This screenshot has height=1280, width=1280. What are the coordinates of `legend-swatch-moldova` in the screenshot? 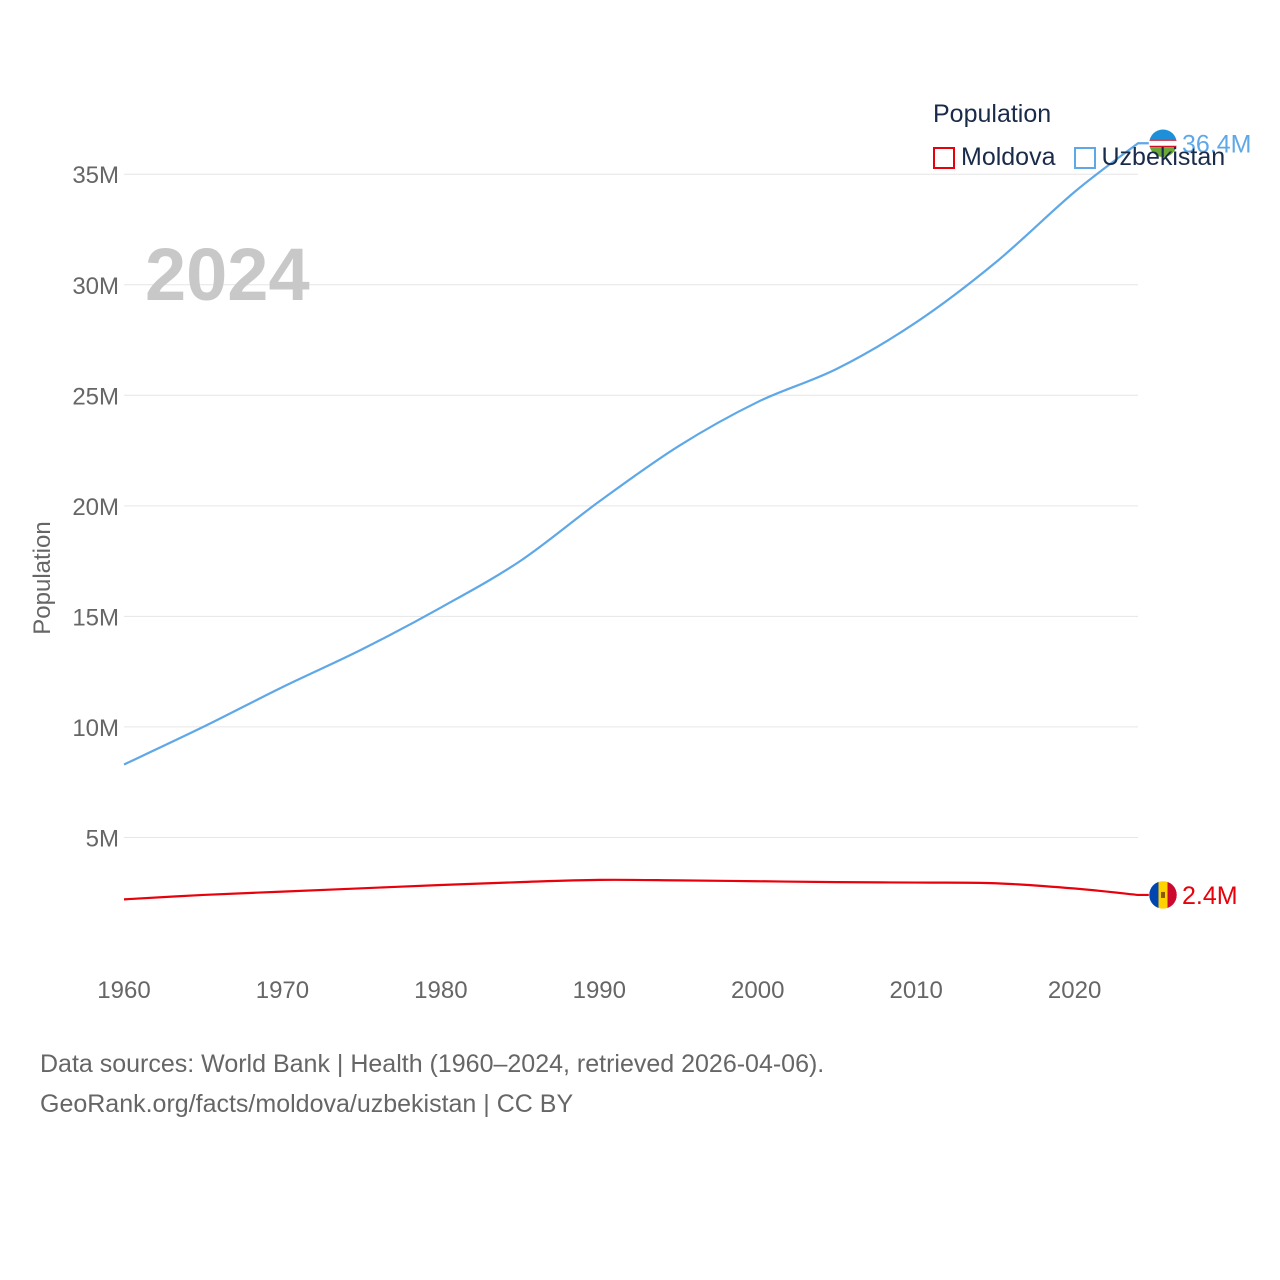 It's located at (944, 157).